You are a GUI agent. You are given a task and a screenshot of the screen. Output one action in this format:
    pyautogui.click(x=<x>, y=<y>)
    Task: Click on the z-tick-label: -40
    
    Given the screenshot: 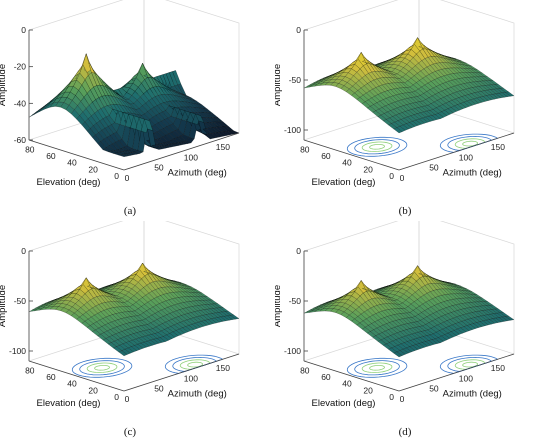 What is the action you would take?
    pyautogui.click(x=20, y=103)
    